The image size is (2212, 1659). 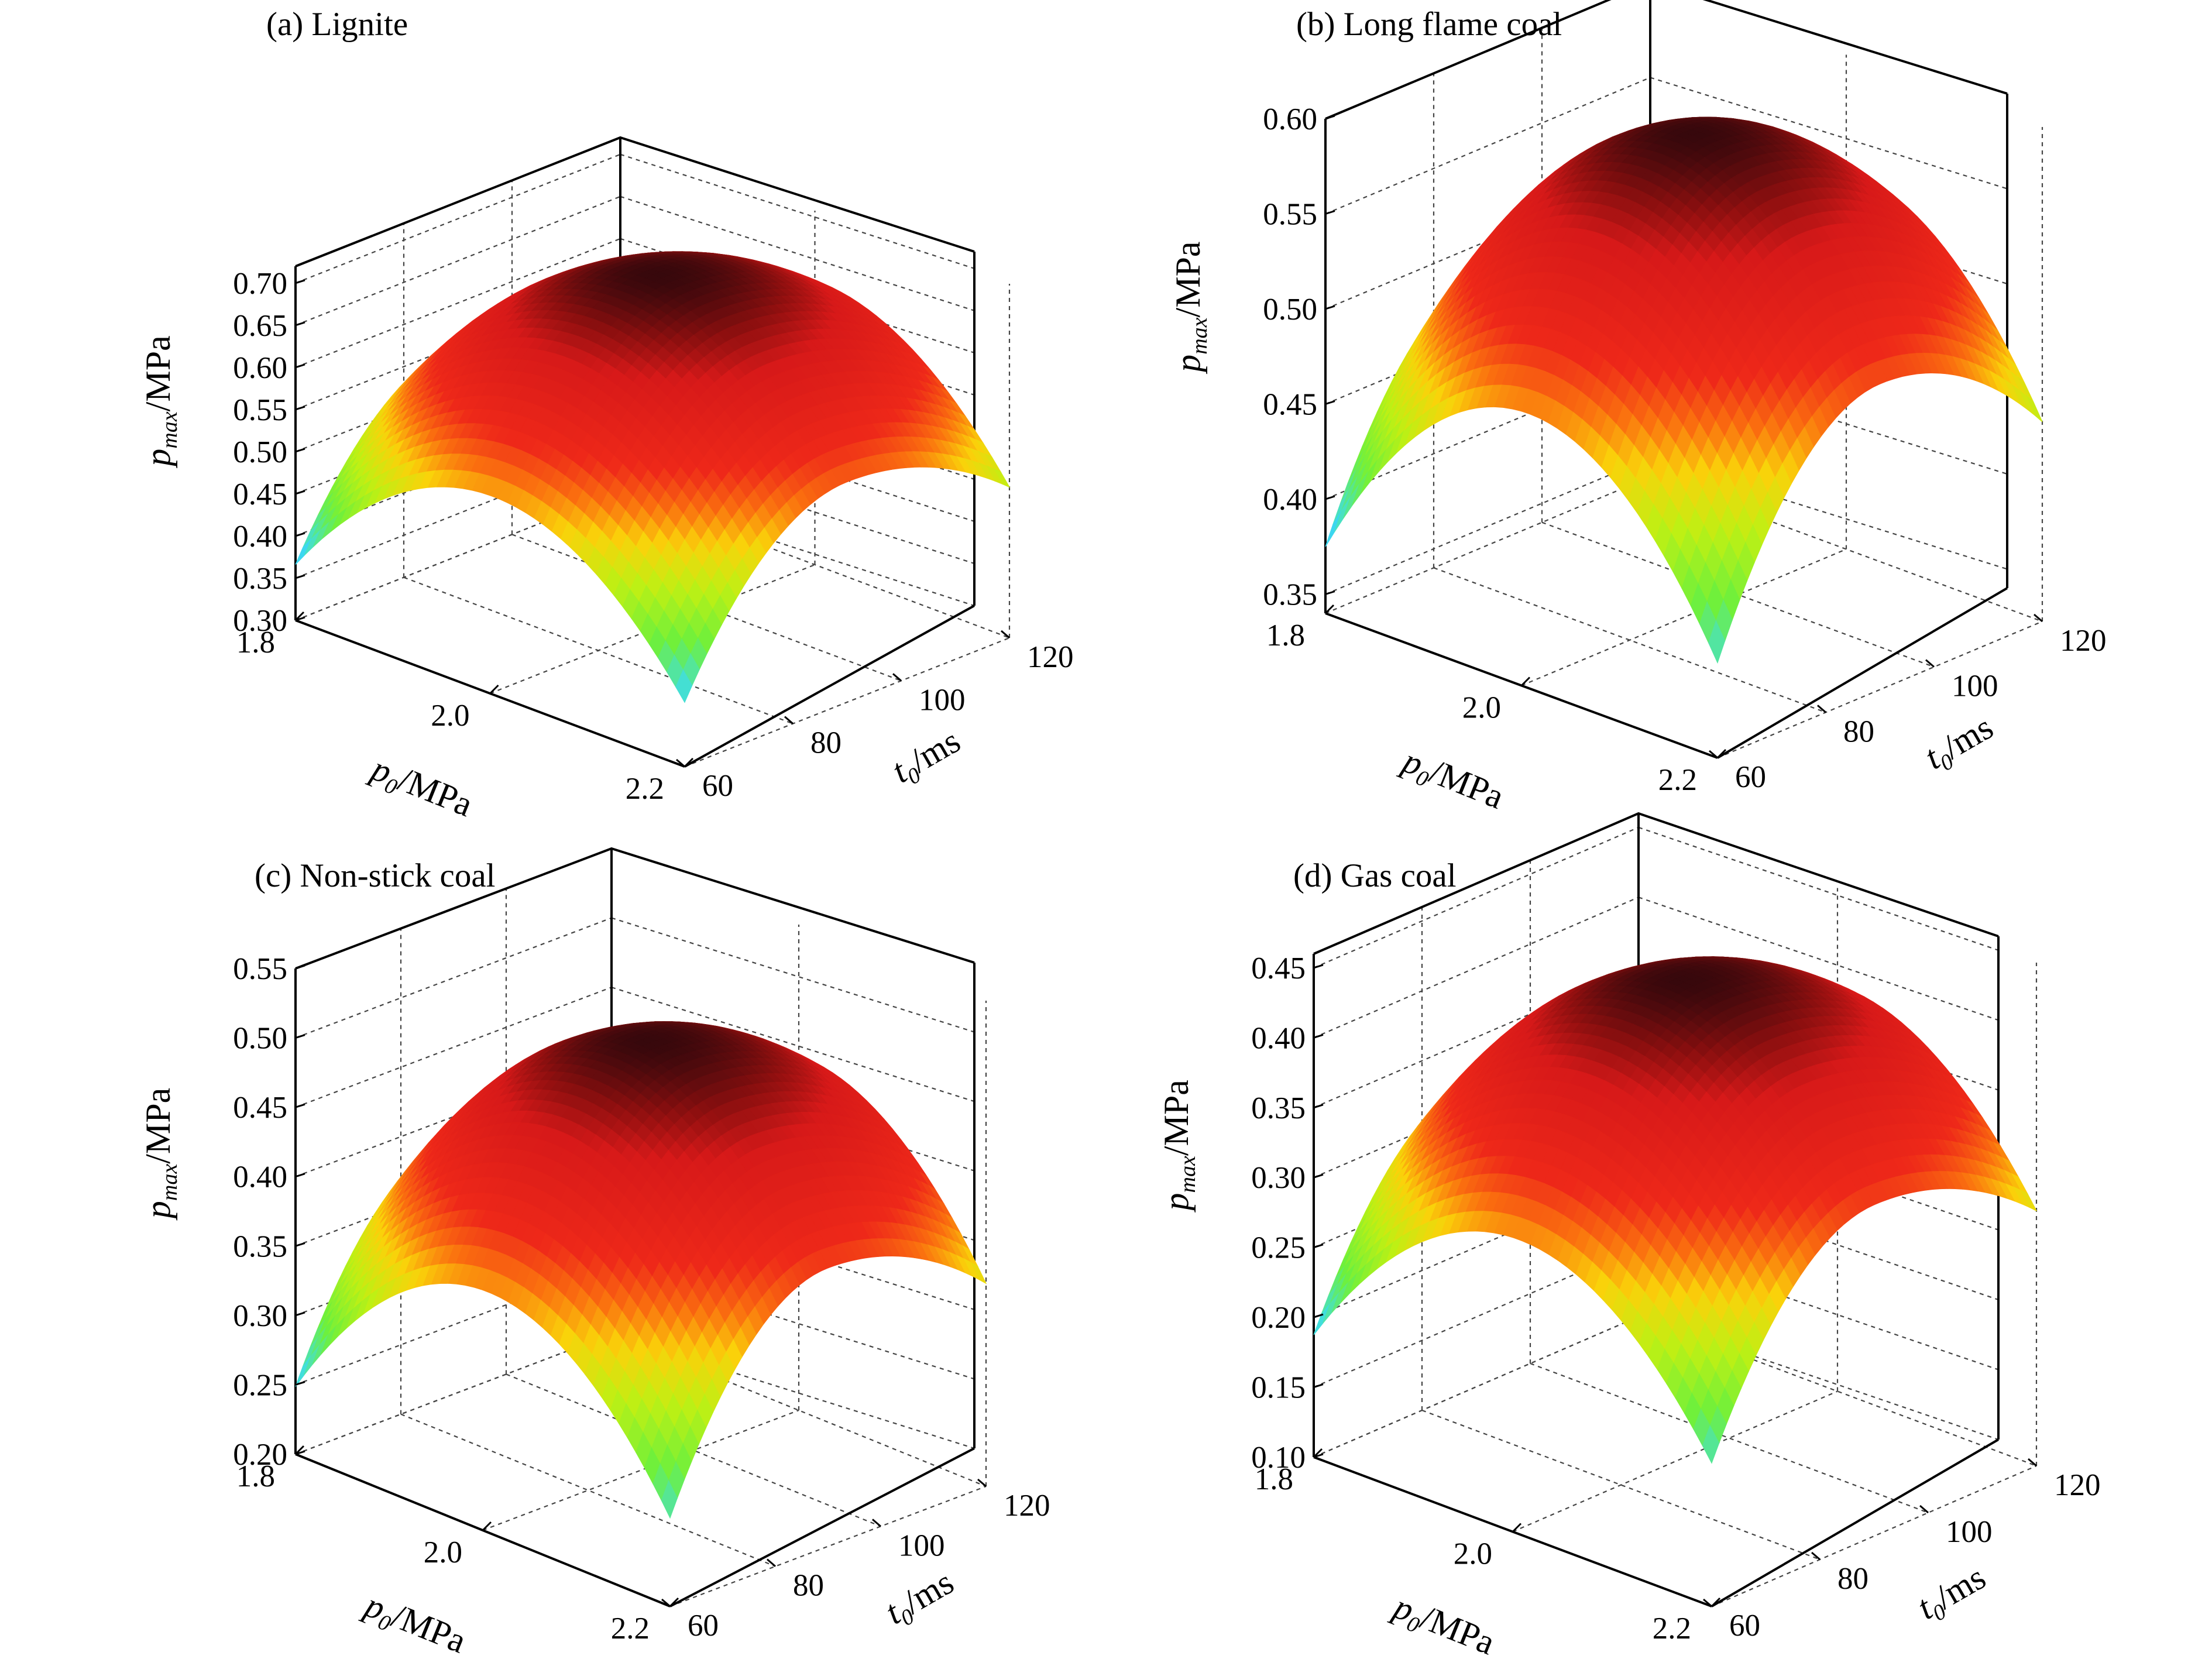 What do you see at coordinates (260, 326) in the screenshot?
I see `z-tick-label: 0.65` at bounding box center [260, 326].